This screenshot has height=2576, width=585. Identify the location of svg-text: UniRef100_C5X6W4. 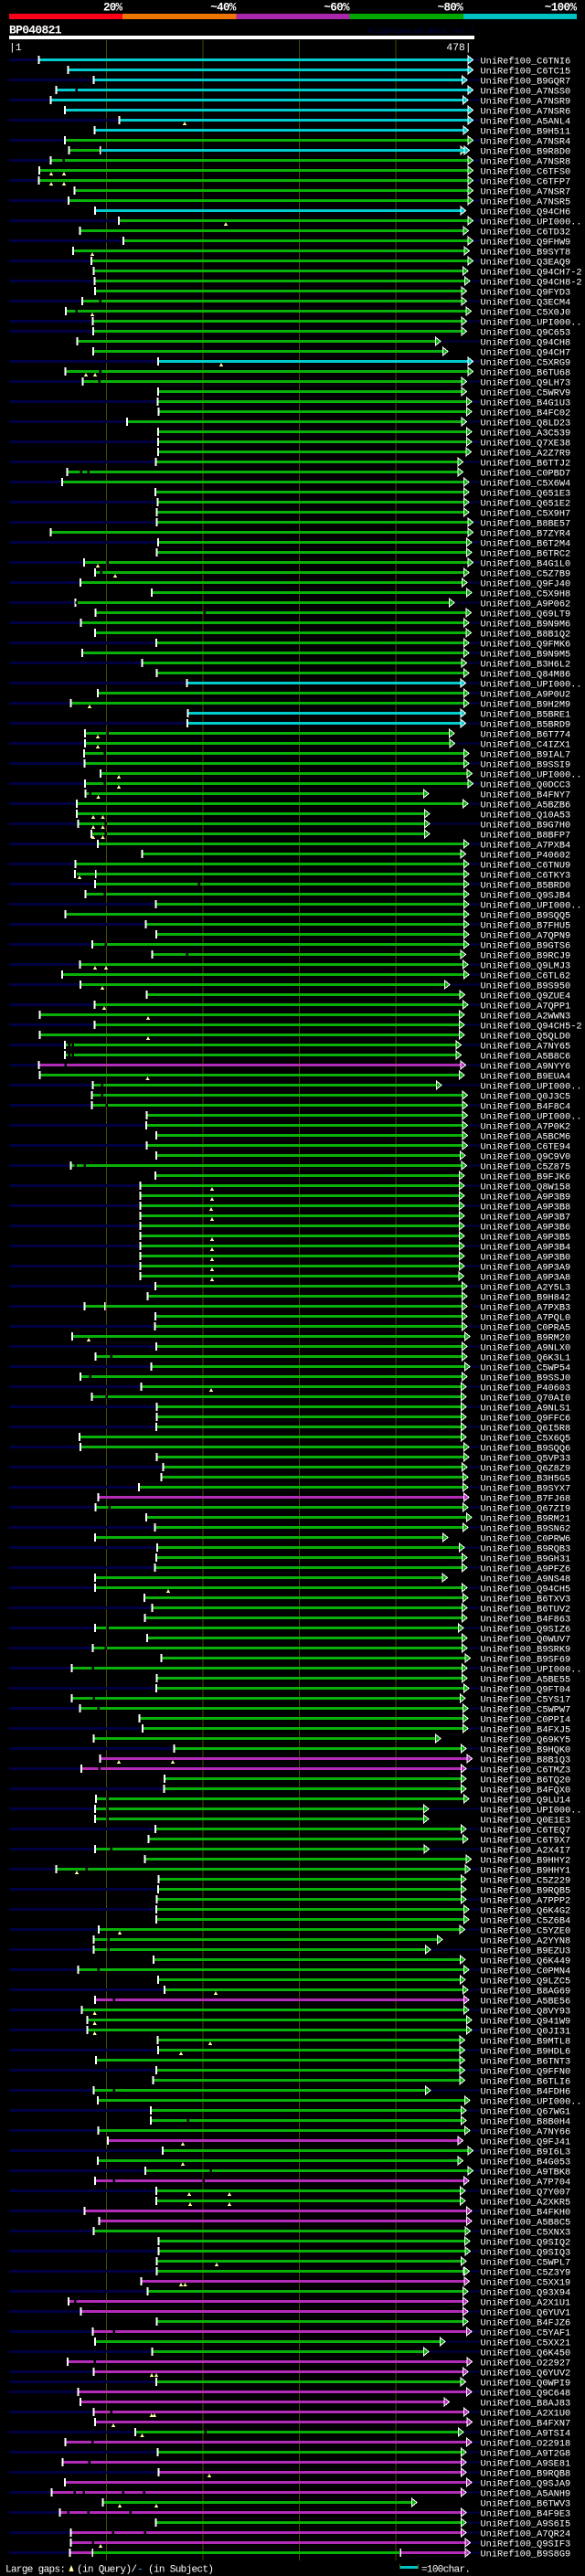
(526, 484).